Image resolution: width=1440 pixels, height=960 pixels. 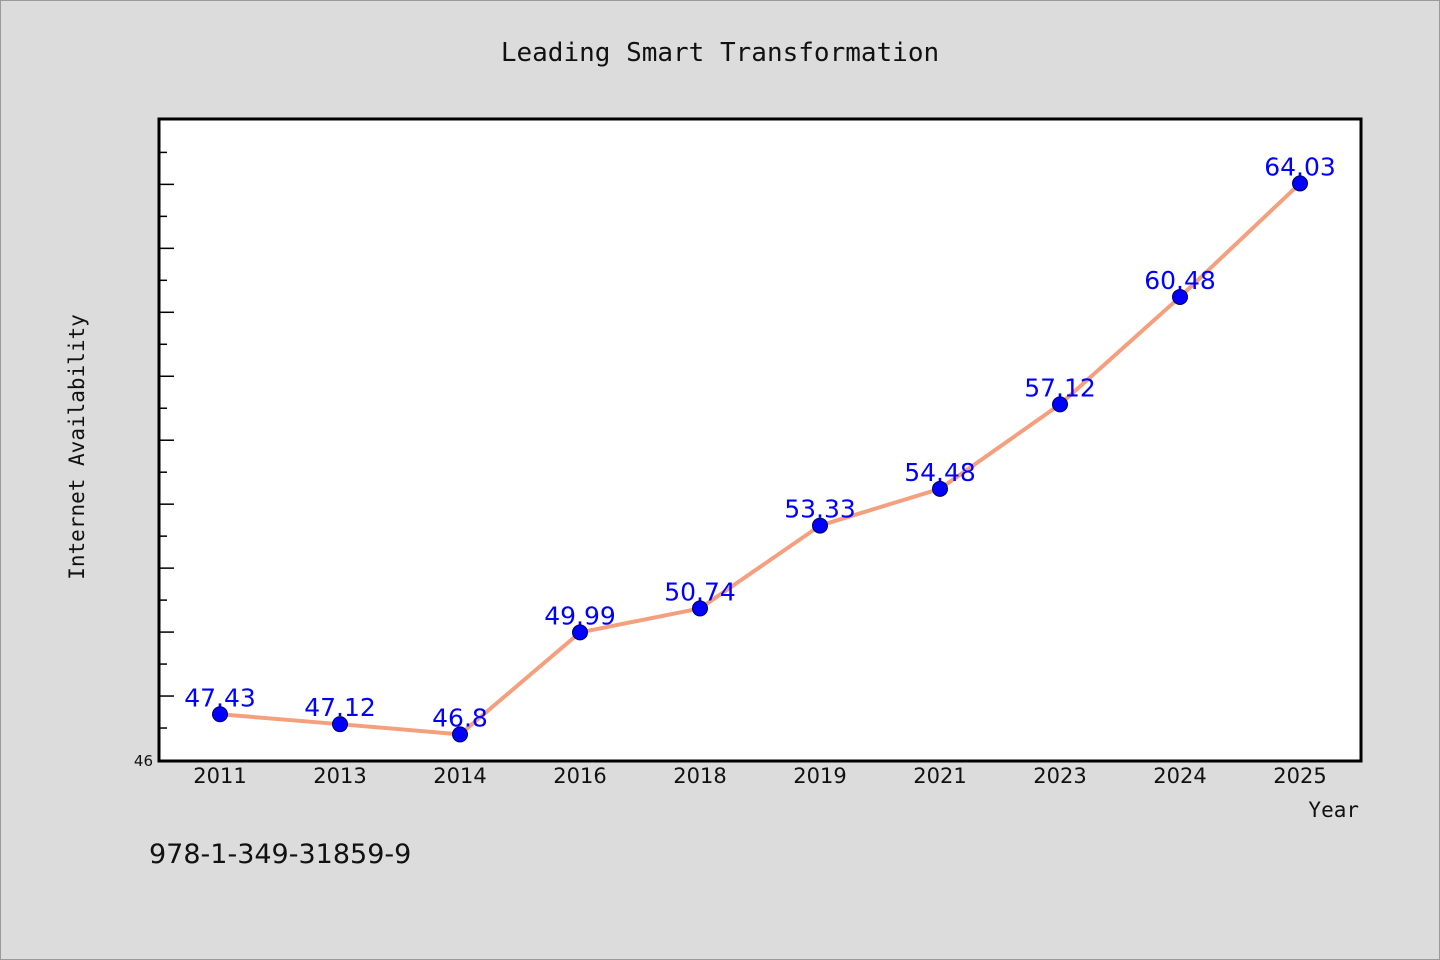 What do you see at coordinates (1059, 776) in the screenshot?
I see `x-tick-label: 2023` at bounding box center [1059, 776].